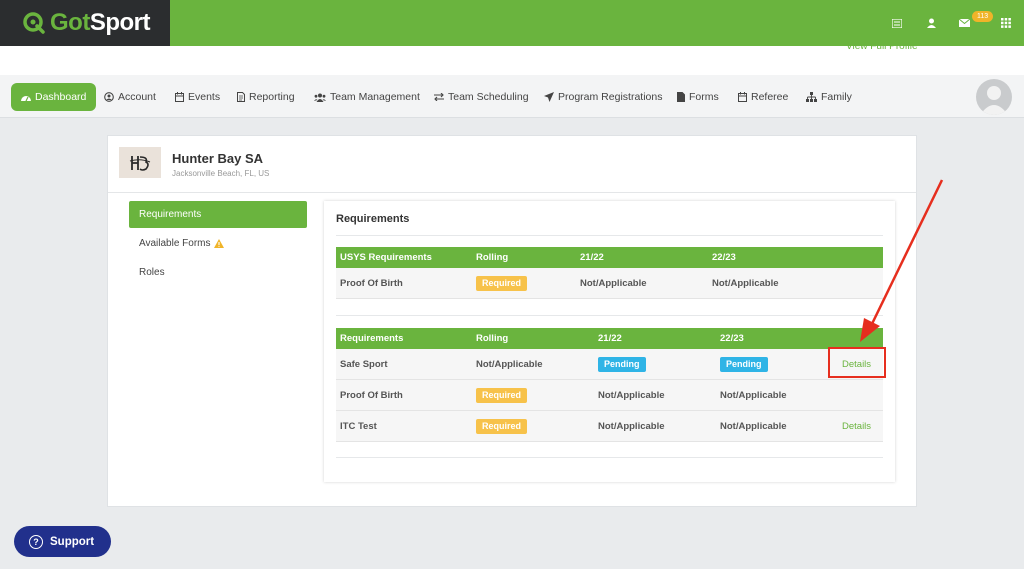 The image size is (1024, 569). What do you see at coordinates (439, 97) in the screenshot?
I see `exchange-icon` at bounding box center [439, 97].